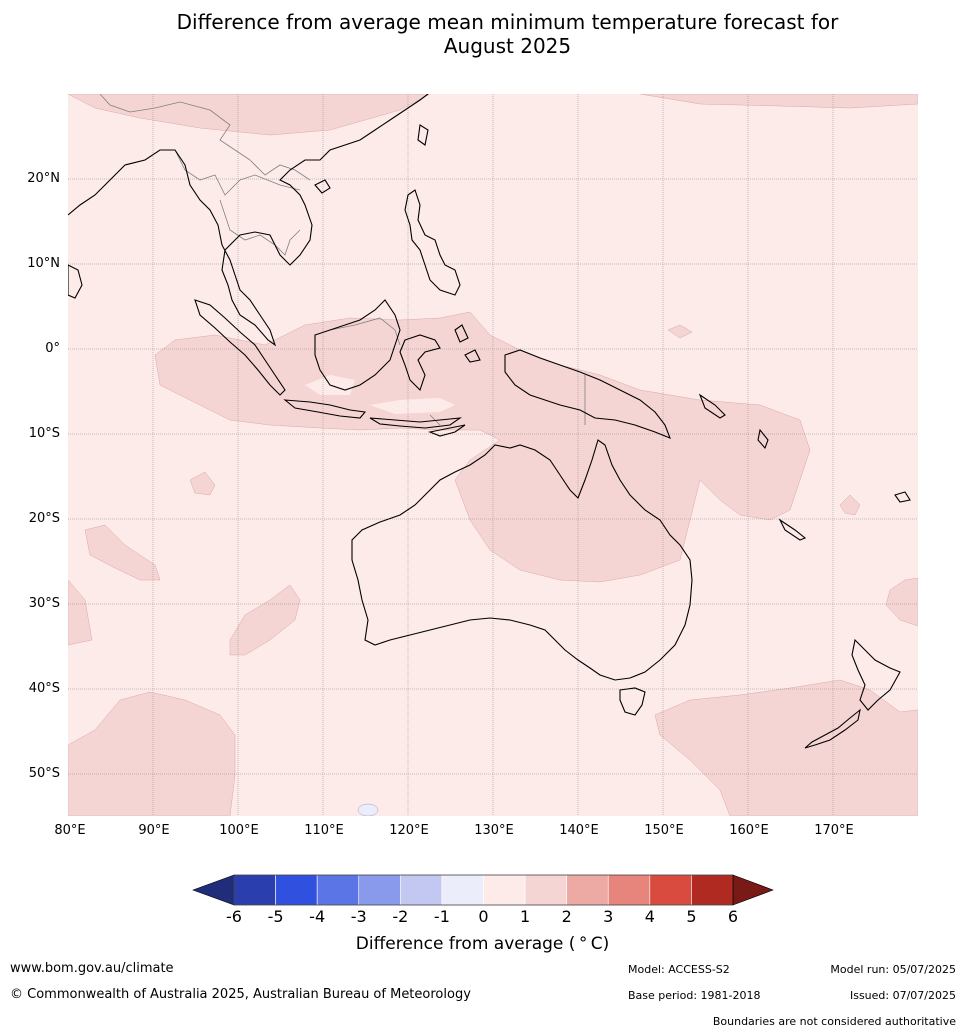 The height and width of the screenshot is (1035, 965). Describe the element at coordinates (778, 101) in the screenshot. I see `anomaly-patch-northeast` at that location.